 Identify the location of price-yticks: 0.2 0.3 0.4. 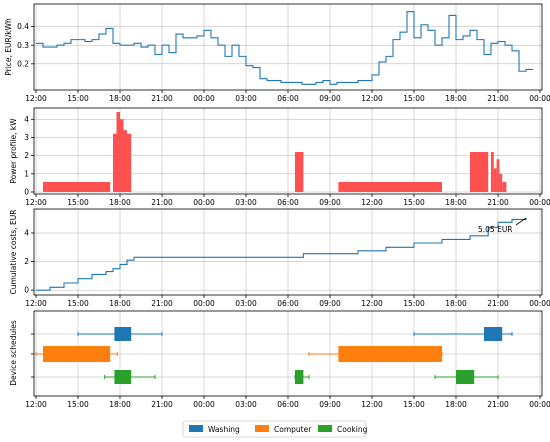
(25, 45).